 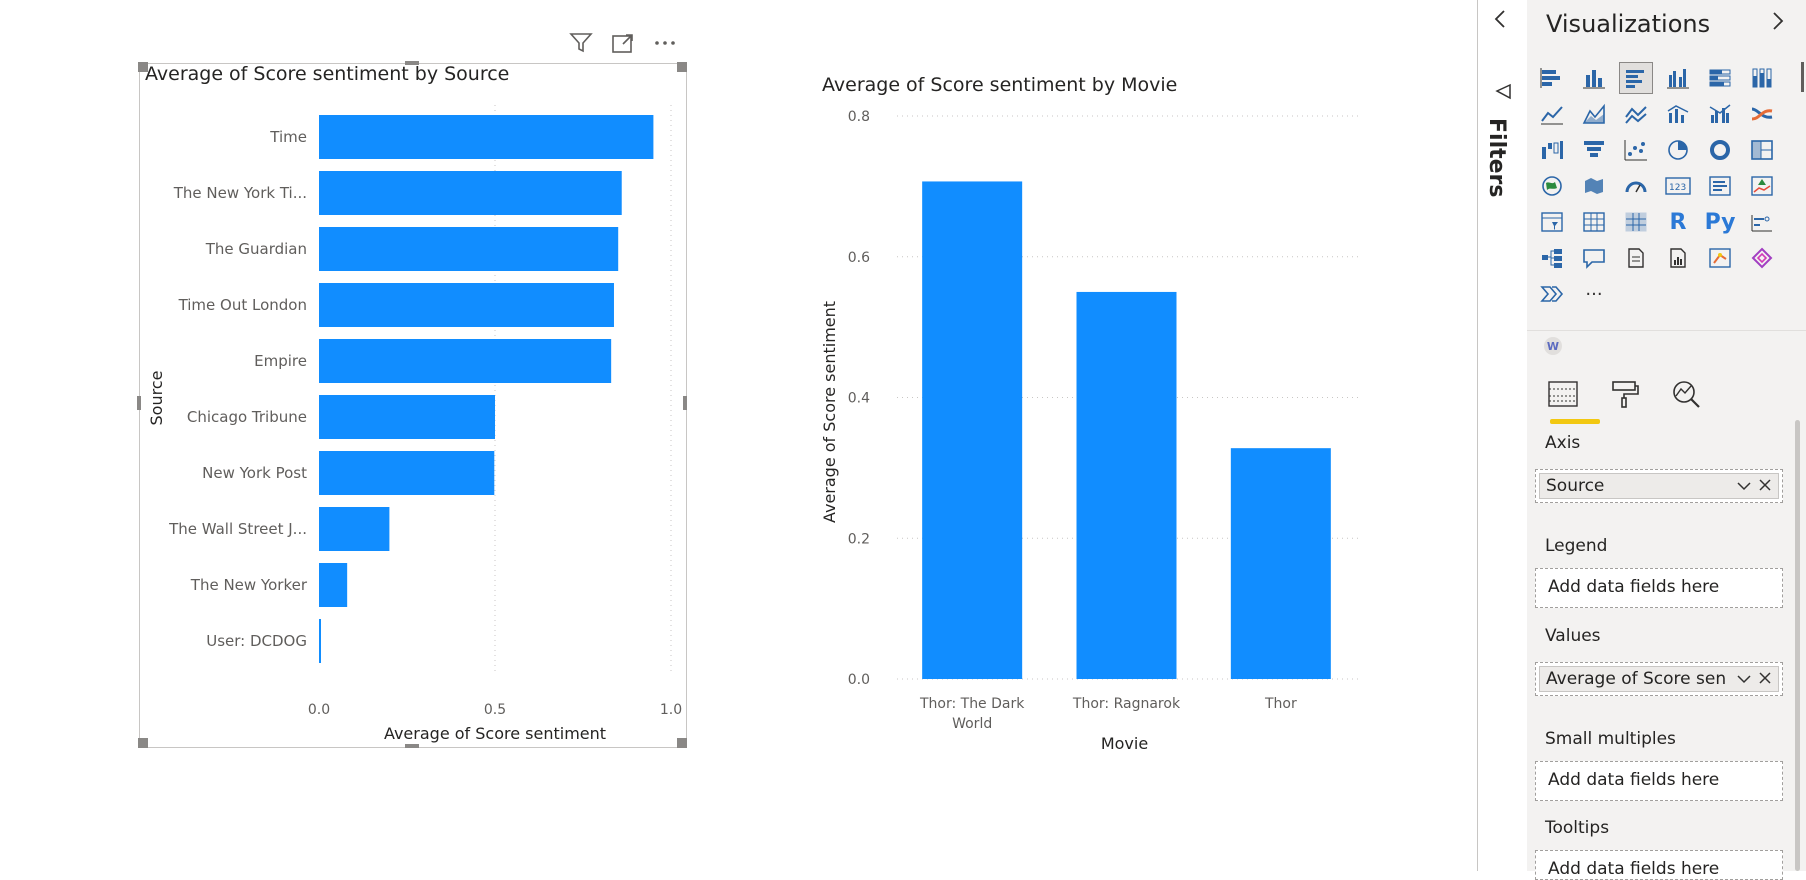 What do you see at coordinates (1552, 222) in the screenshot?
I see `slicer-icon` at bounding box center [1552, 222].